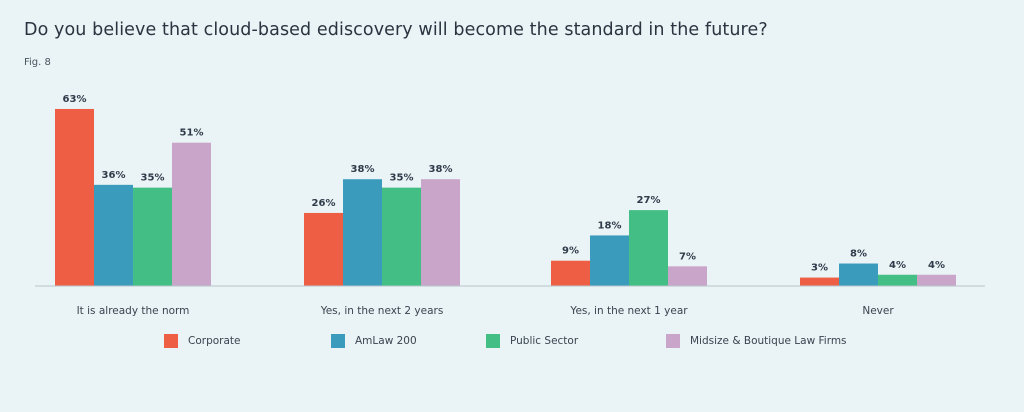 The width and height of the screenshot is (1024, 412). I want to click on x-tick-label-yes-in-the-next-2-years: Yes, in the next 2 years, so click(382, 311).